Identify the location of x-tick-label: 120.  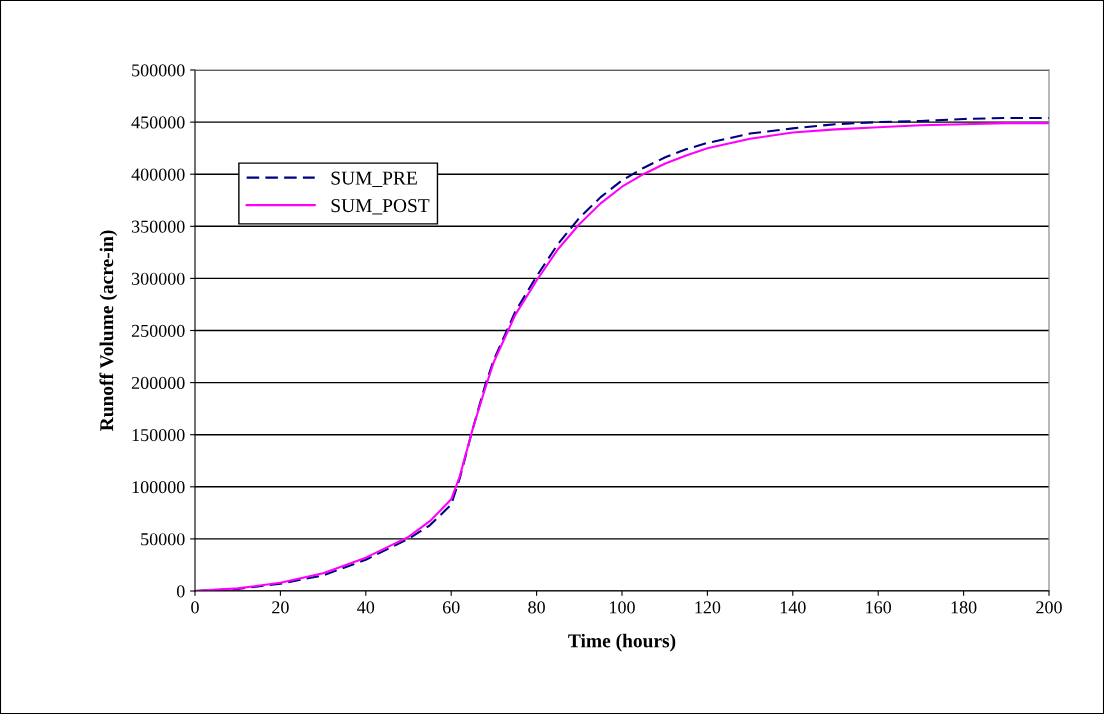
(708, 607).